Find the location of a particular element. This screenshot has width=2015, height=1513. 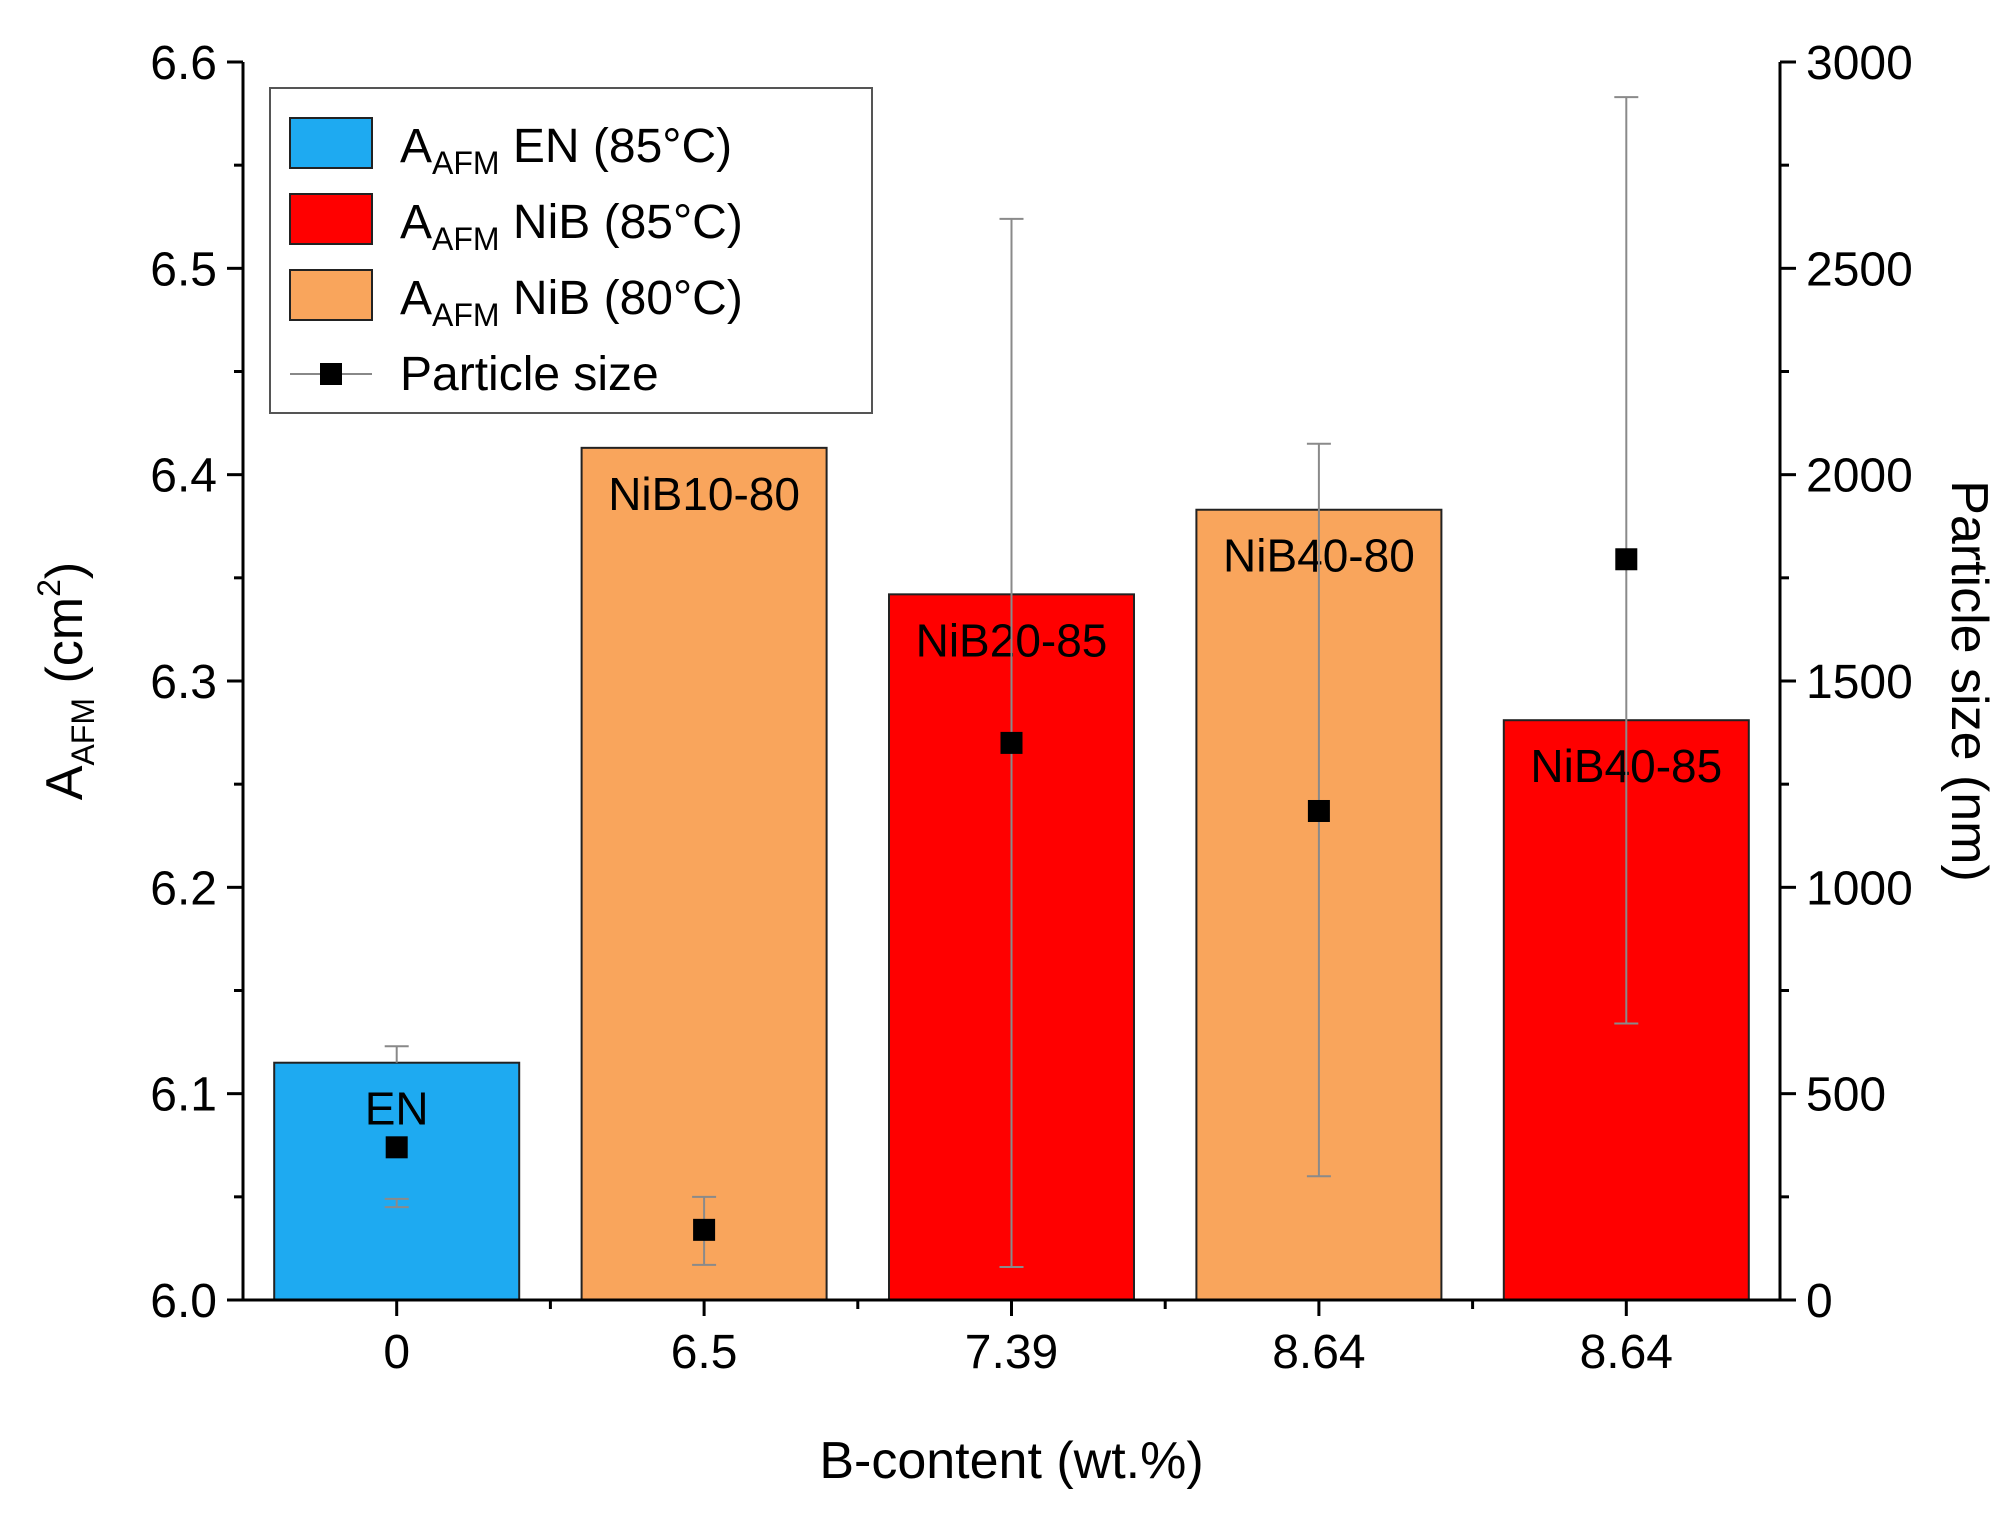

legend-label: AAFM NiB (80°C) is located at coordinates (571, 302).